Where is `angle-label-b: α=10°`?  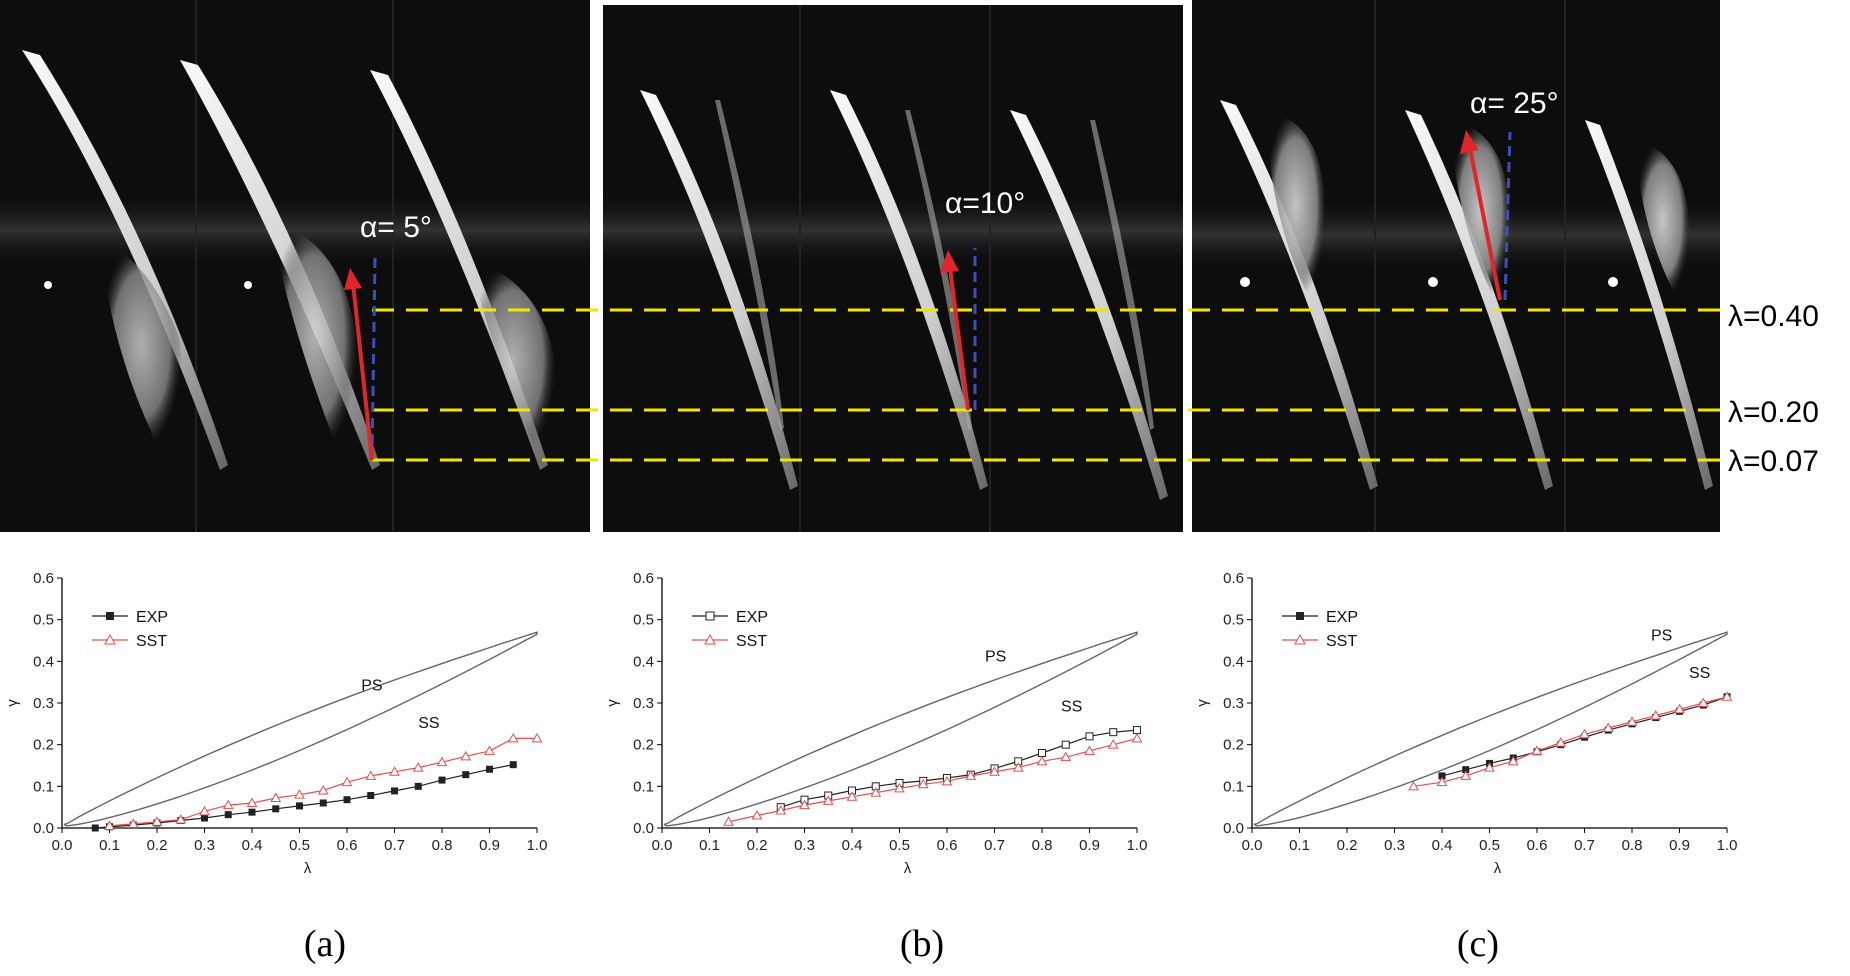 angle-label-b: α=10° is located at coordinates (985, 203).